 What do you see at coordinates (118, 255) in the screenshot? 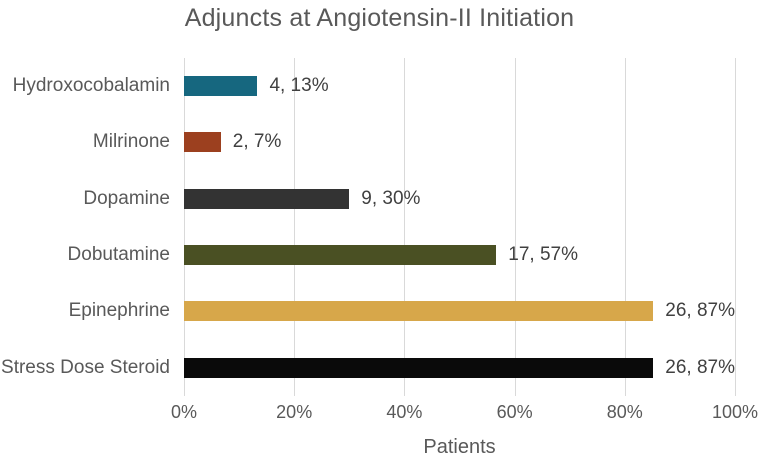
I see `category-label-dobutamine: Dobutamine` at bounding box center [118, 255].